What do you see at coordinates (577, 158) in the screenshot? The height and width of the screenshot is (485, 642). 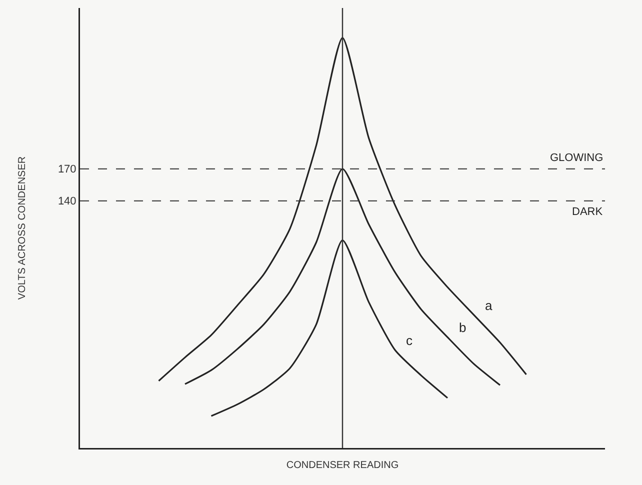 I see `ref-line-label: GLOWING` at bounding box center [577, 158].